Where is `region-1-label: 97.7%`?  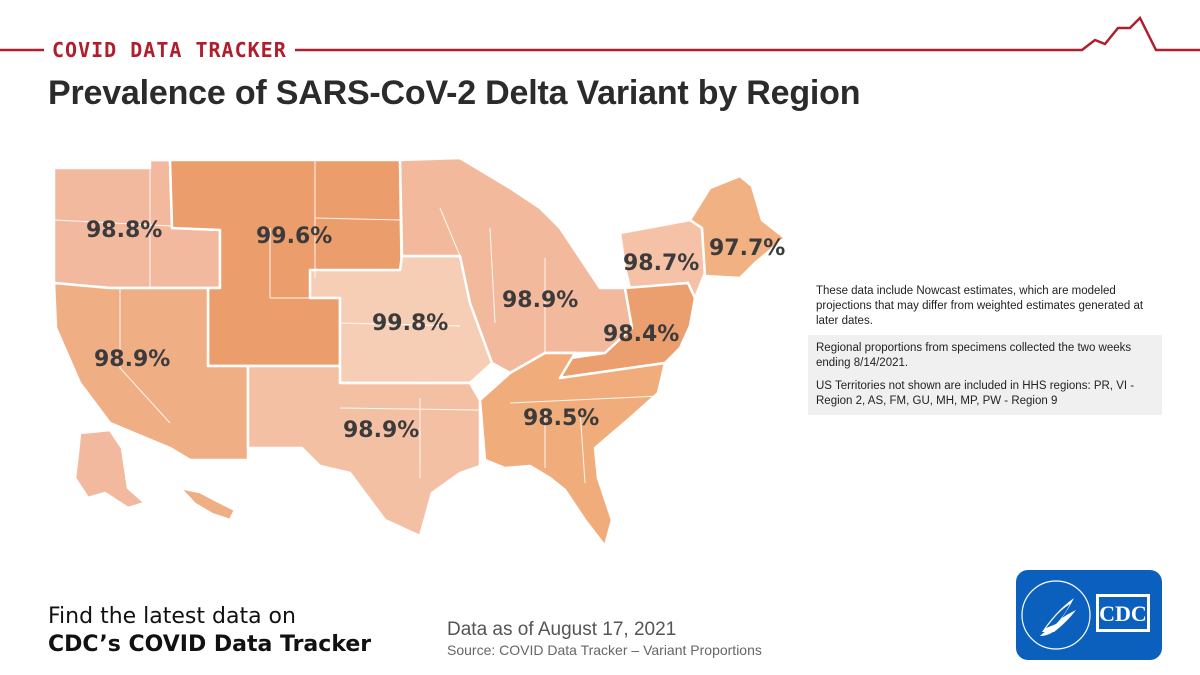
region-1-label: 97.7% is located at coordinates (747, 248).